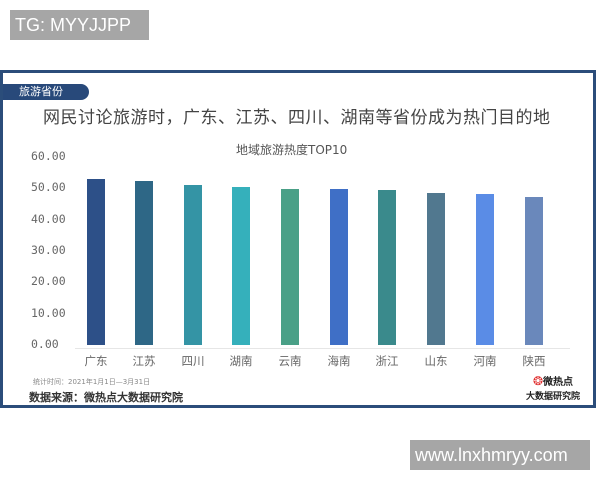 The height and width of the screenshot is (480, 600). I want to click on watermark-top: TG: MYYJJPP, so click(79, 25).